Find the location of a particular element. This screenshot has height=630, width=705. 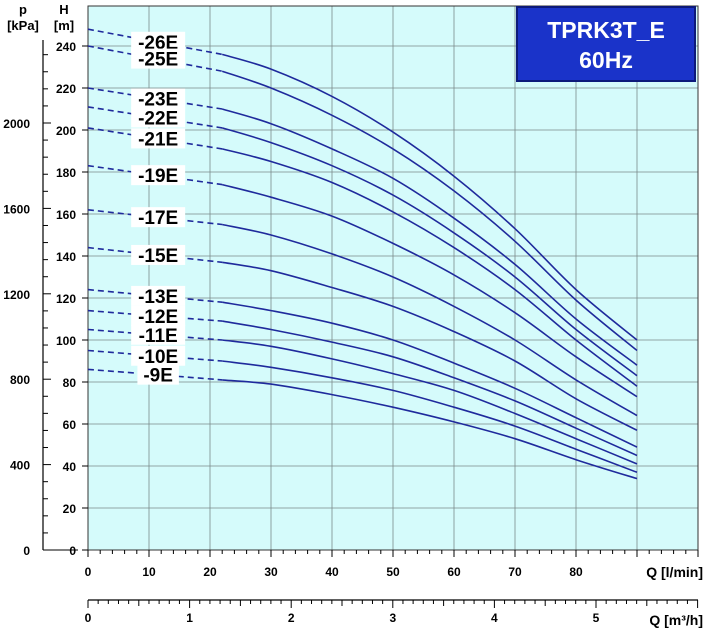

flow-m3h-tick-label: 3 is located at coordinates (392, 618).